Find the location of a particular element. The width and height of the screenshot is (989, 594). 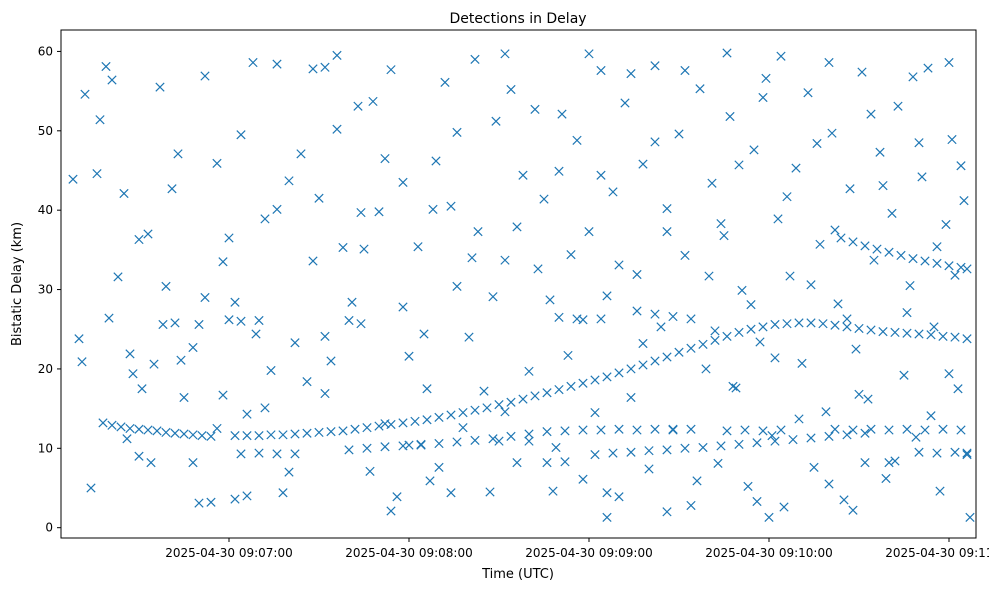

x-tick-label: 2025-04-30 09:09:00 is located at coordinates (588, 553).